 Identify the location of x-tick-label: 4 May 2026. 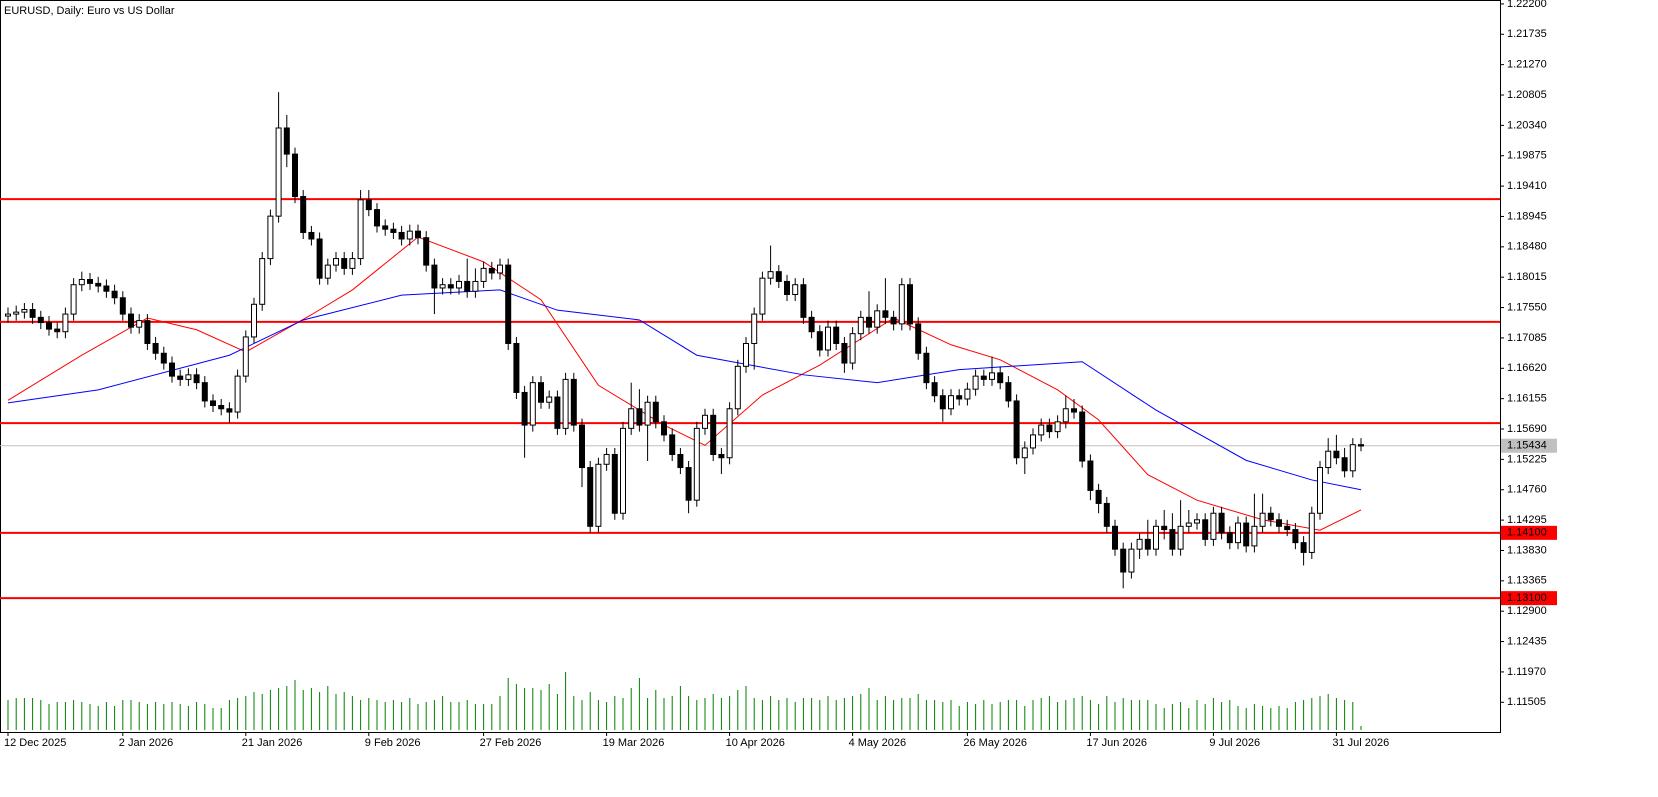
(877, 743).